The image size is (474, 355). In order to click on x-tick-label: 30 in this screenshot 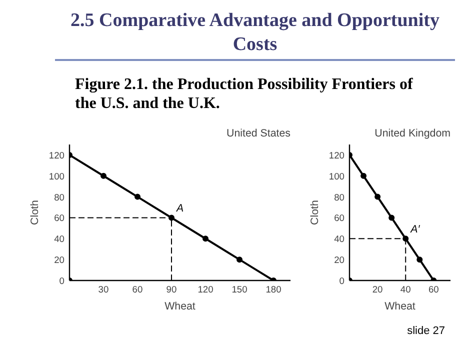, I will do `click(103, 289)`.